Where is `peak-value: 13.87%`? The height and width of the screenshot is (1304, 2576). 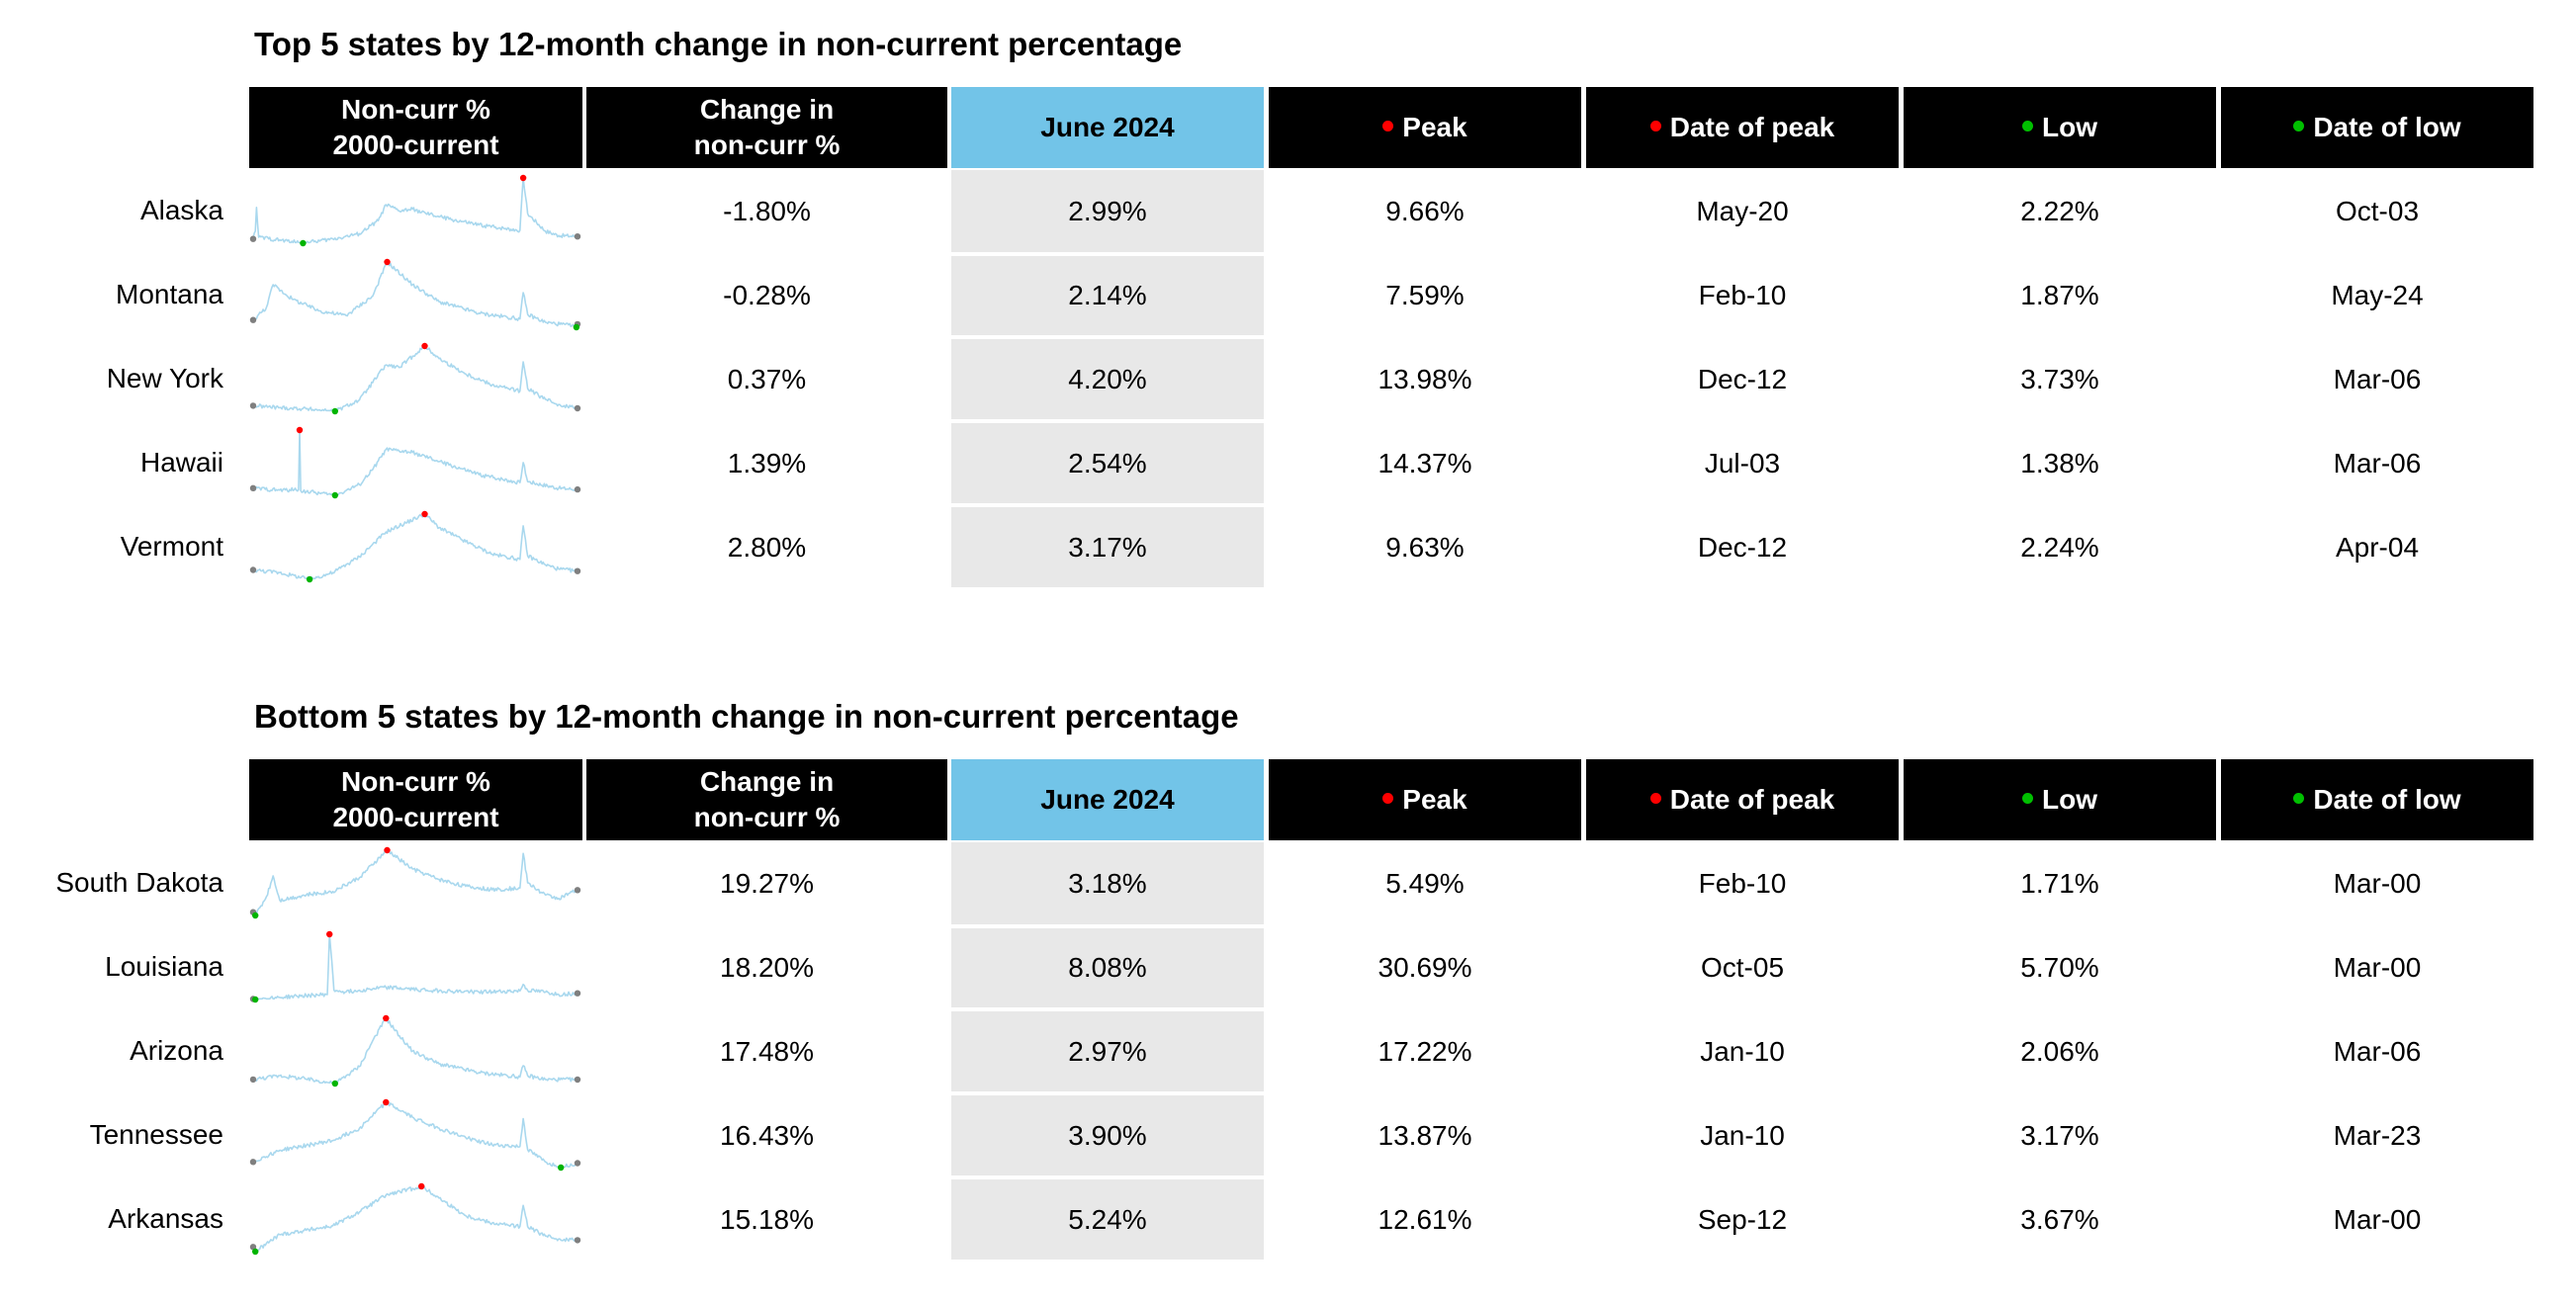 peak-value: 13.87% is located at coordinates (1424, 1135).